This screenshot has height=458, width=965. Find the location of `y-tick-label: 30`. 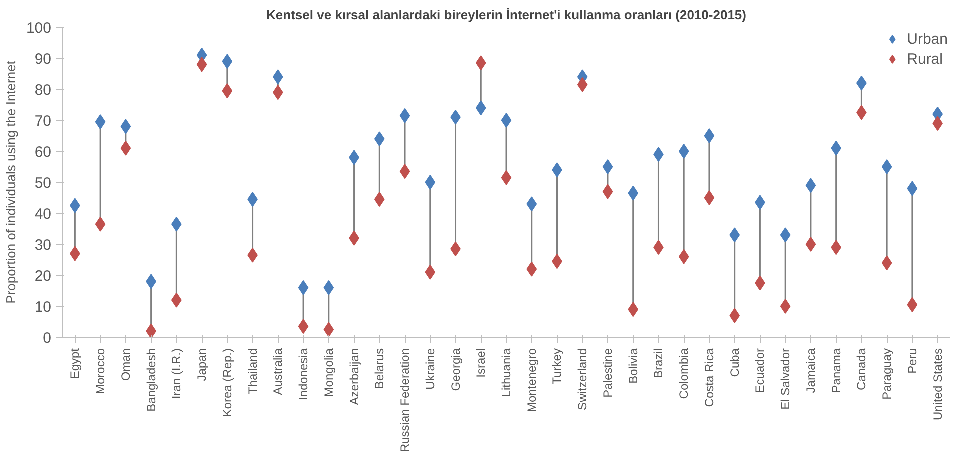

y-tick-label: 30 is located at coordinates (43, 245).